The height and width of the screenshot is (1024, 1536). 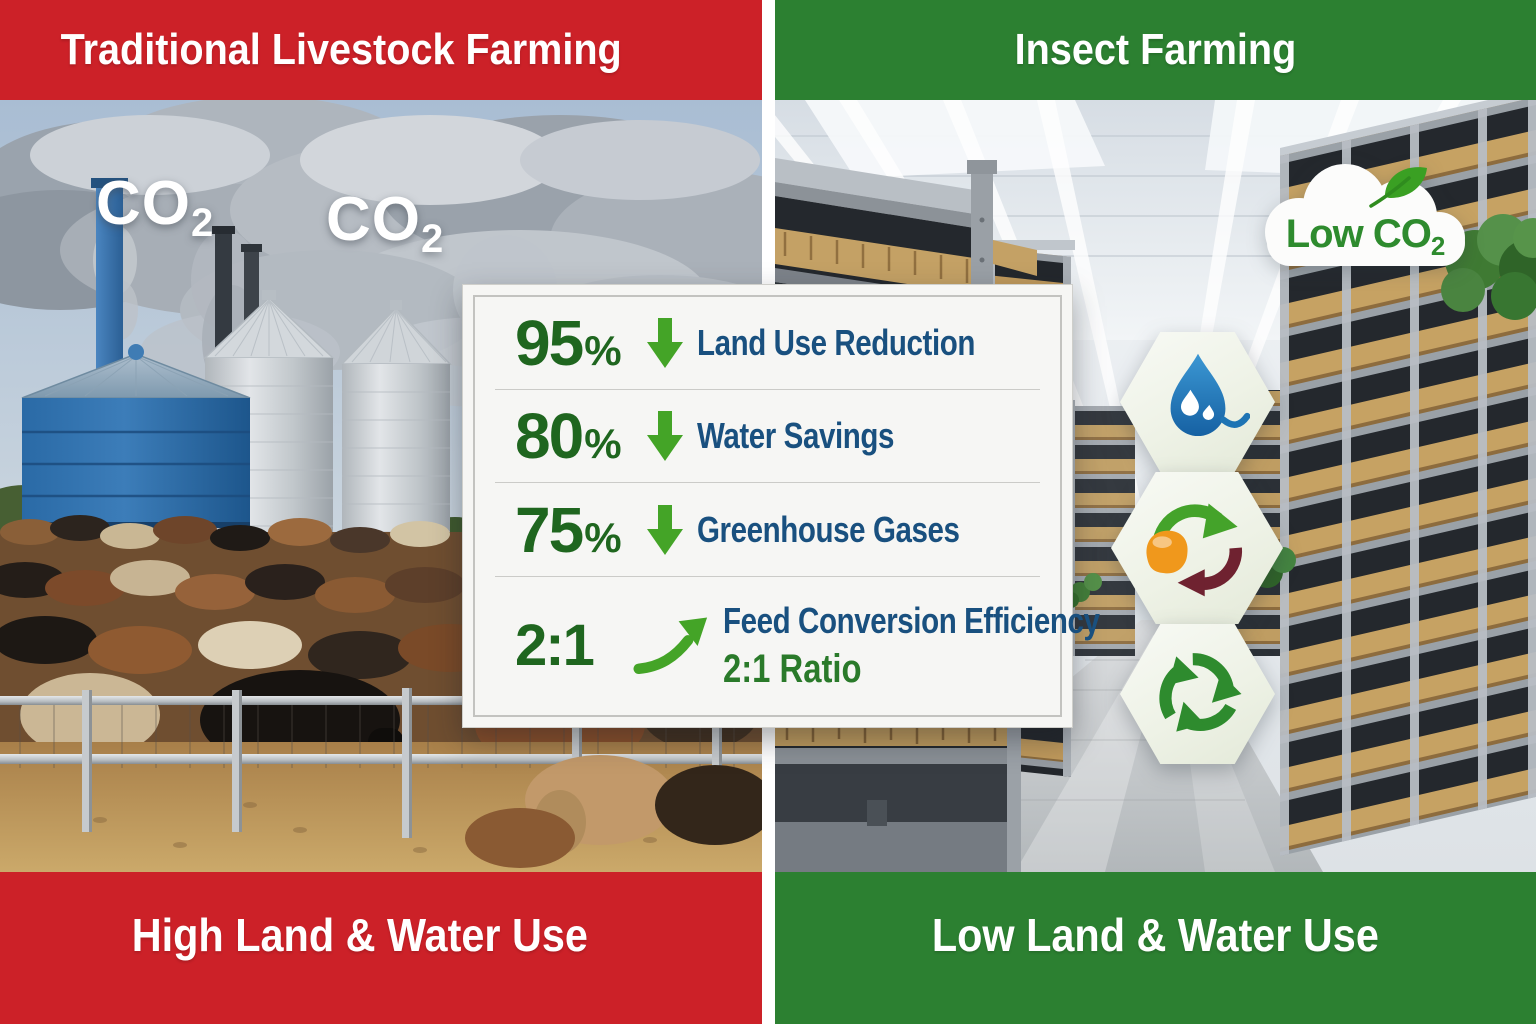 I want to click on ground-speckles, so click(x=375, y=827).